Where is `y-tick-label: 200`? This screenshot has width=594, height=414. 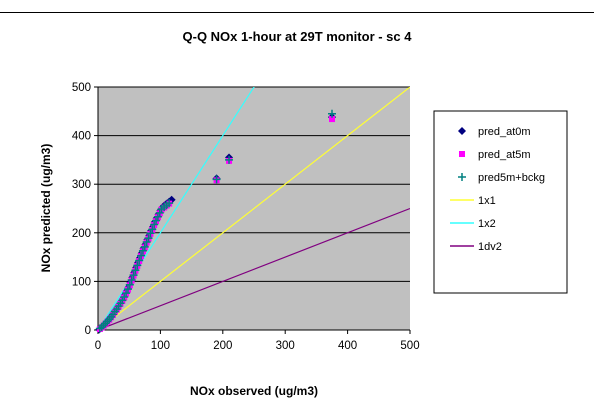 y-tick-label: 200 is located at coordinates (81, 234).